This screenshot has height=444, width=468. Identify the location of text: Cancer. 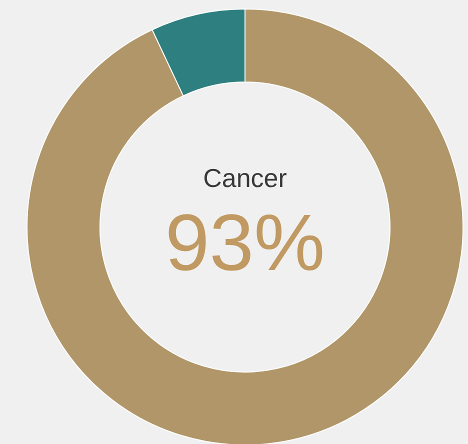
(245, 178).